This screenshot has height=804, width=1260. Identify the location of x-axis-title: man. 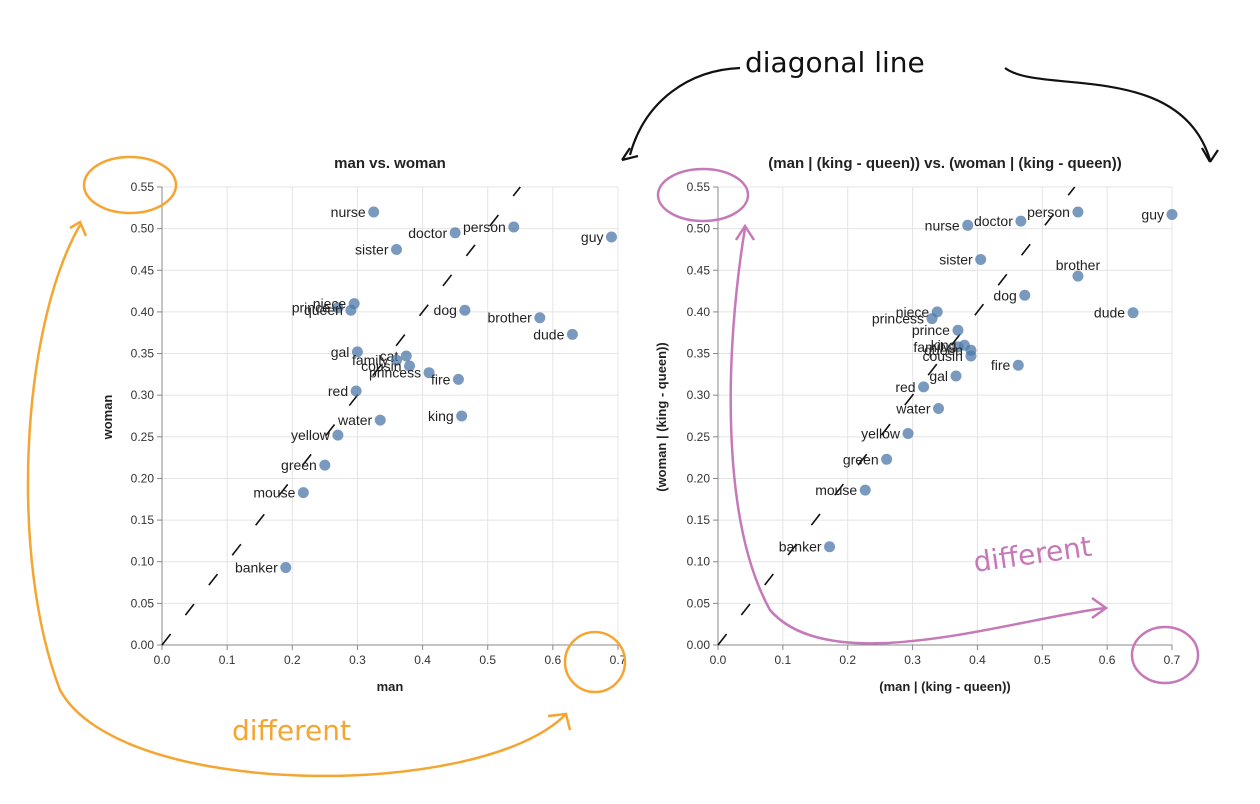
(390, 686).